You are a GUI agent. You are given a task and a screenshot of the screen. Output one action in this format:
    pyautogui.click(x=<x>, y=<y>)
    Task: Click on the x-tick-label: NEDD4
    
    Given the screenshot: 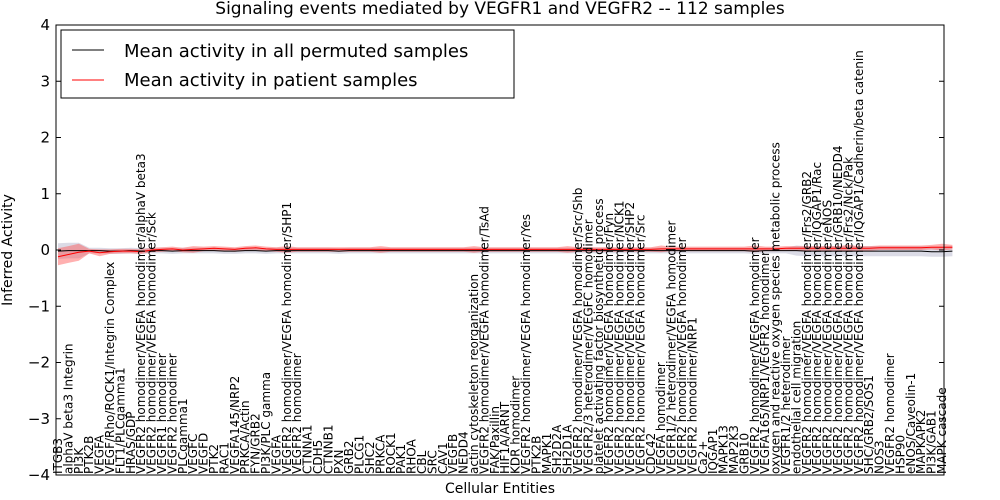 What is the action you would take?
    pyautogui.click(x=464, y=452)
    